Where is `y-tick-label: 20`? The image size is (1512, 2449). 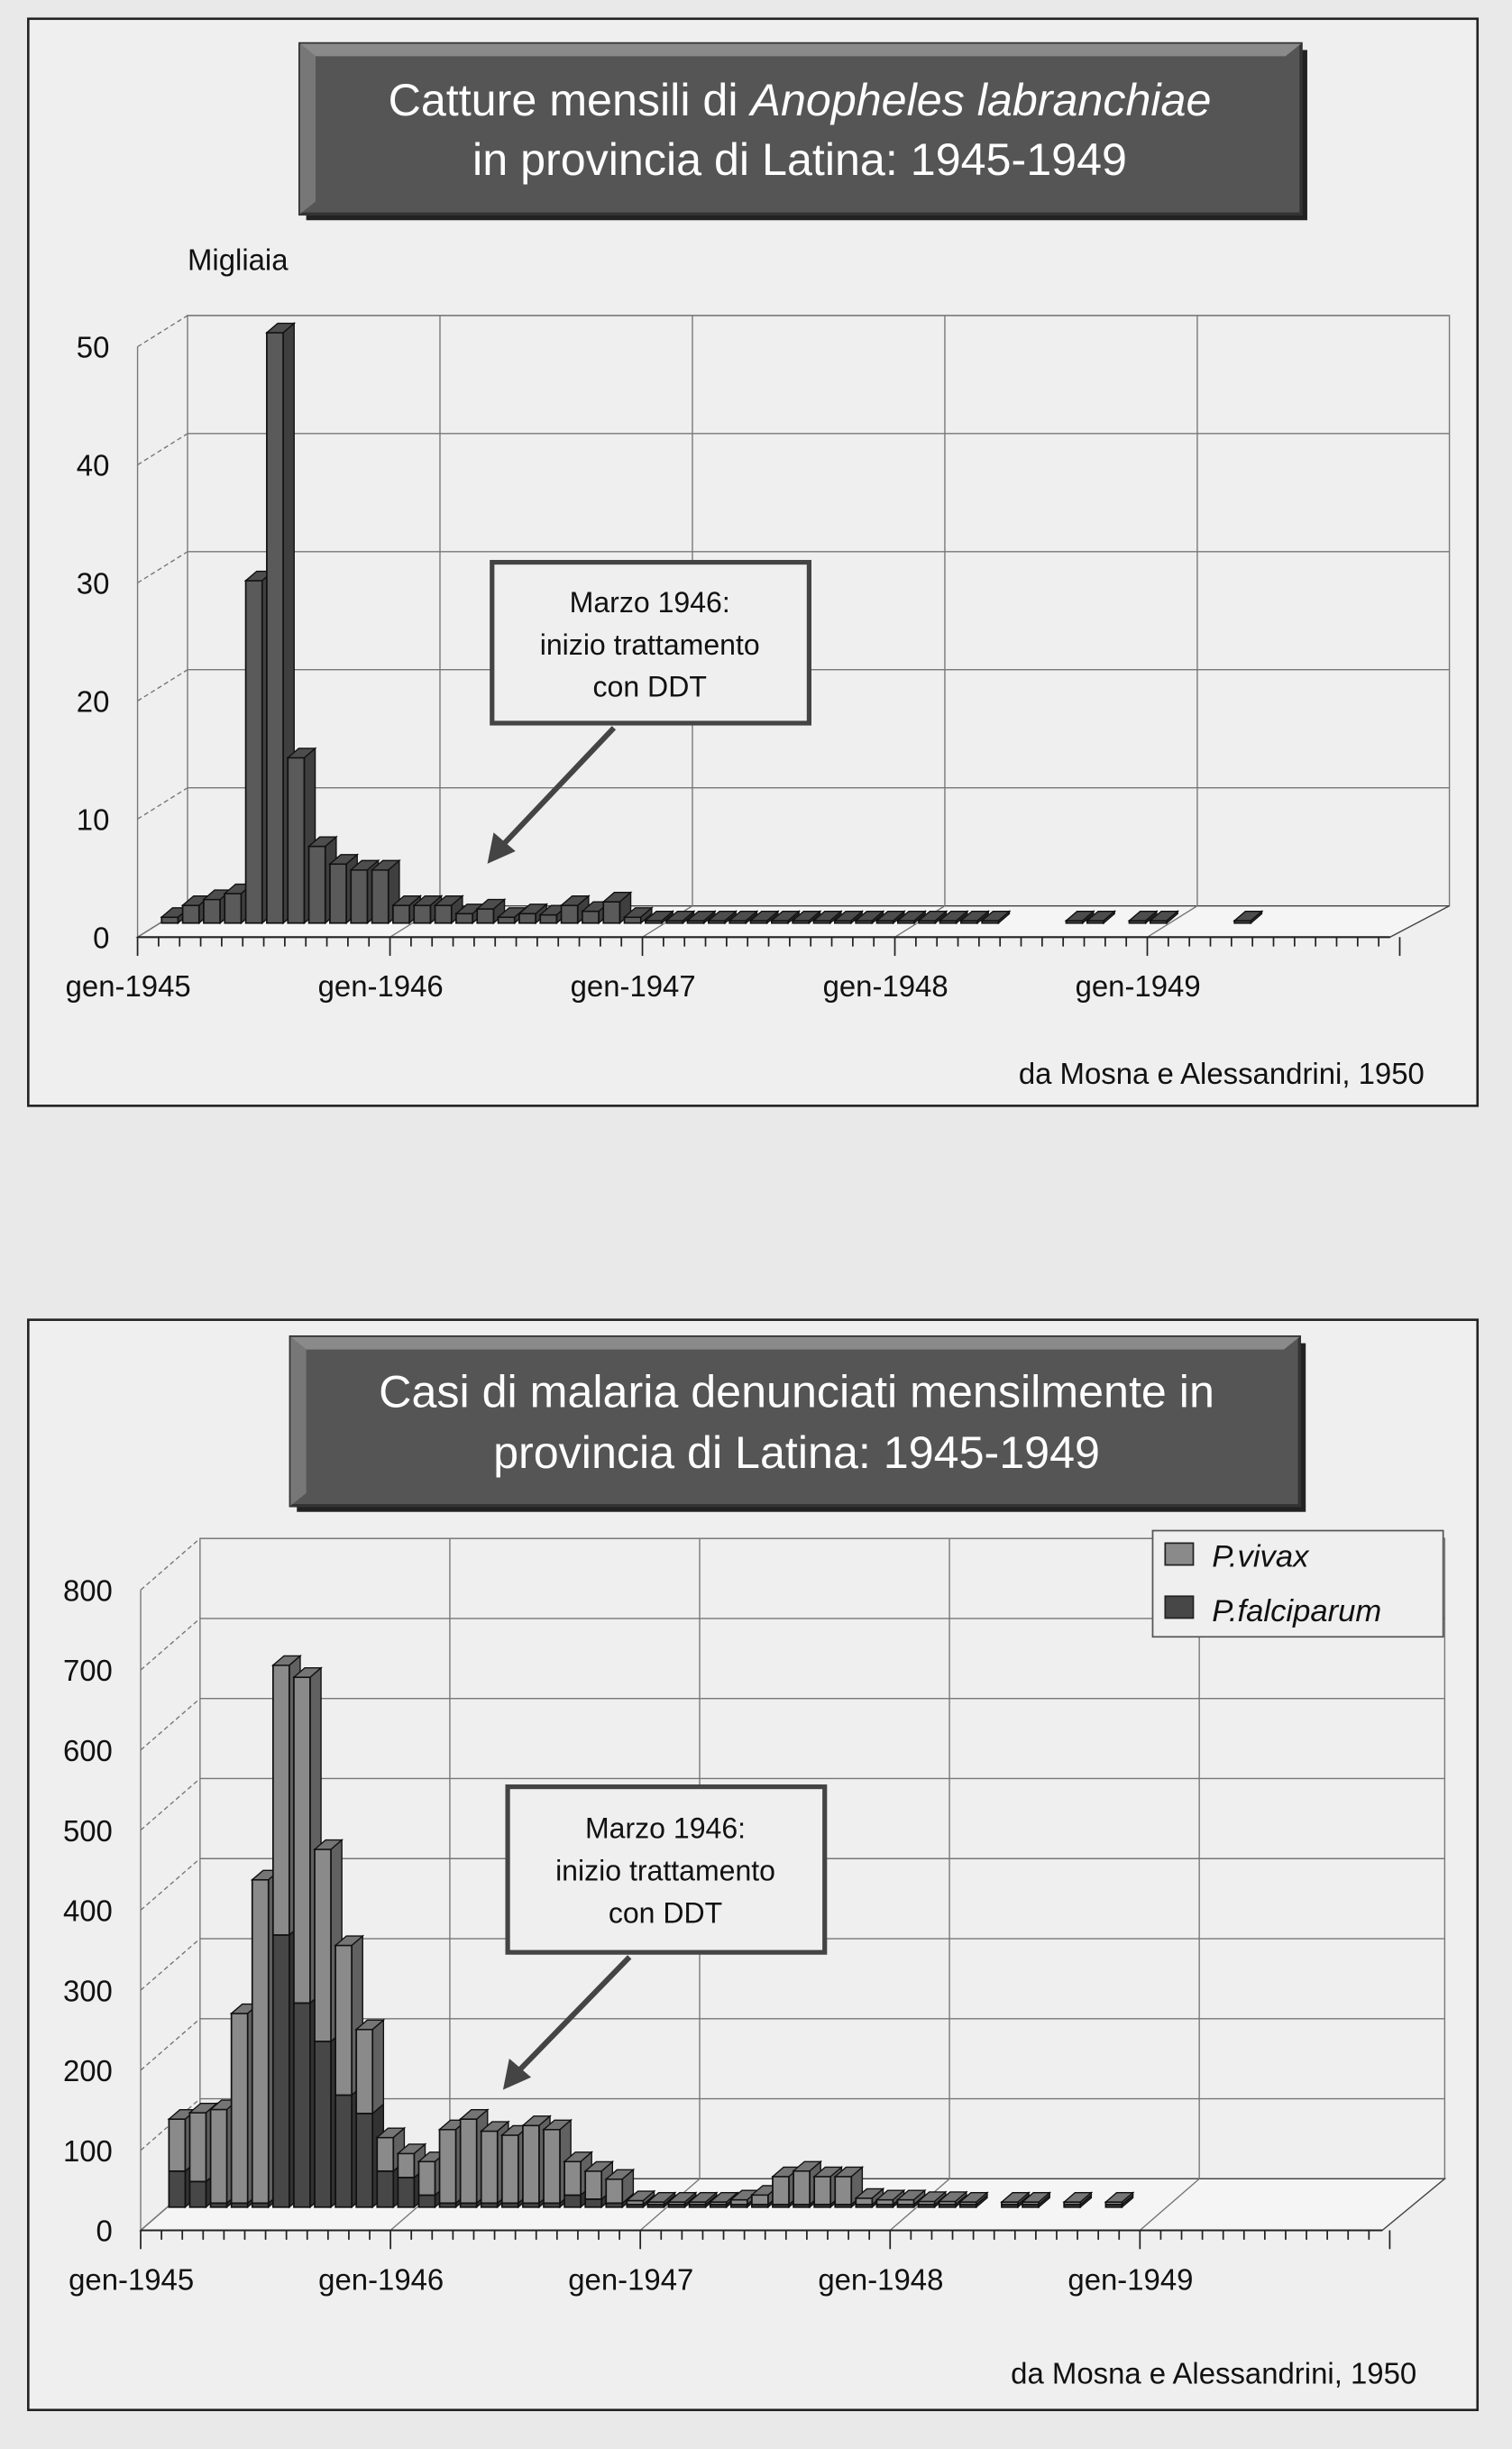
y-tick-label: 20 is located at coordinates (94, 702).